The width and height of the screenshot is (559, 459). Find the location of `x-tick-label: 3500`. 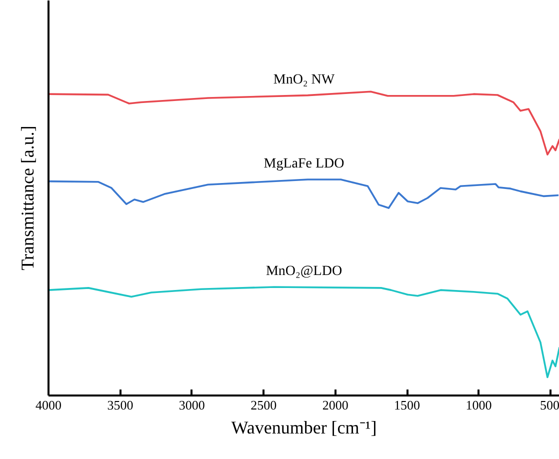

x-tick-label: 3500 is located at coordinates (120, 405).